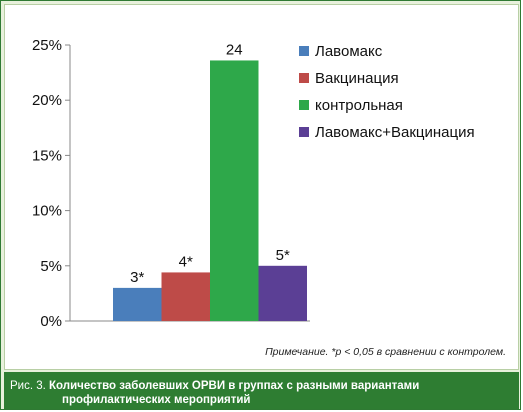  What do you see at coordinates (359, 105) in the screenshot?
I see `legend-label: контрольная` at bounding box center [359, 105].